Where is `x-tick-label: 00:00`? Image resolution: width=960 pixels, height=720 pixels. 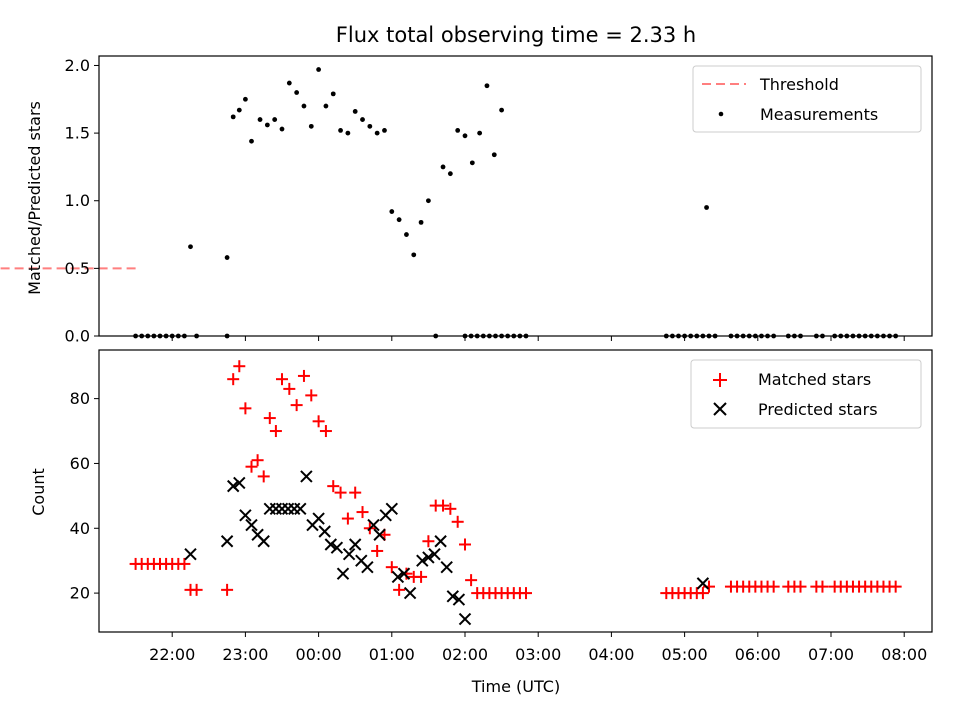
x-tick-label: 00:00 is located at coordinates (319, 654).